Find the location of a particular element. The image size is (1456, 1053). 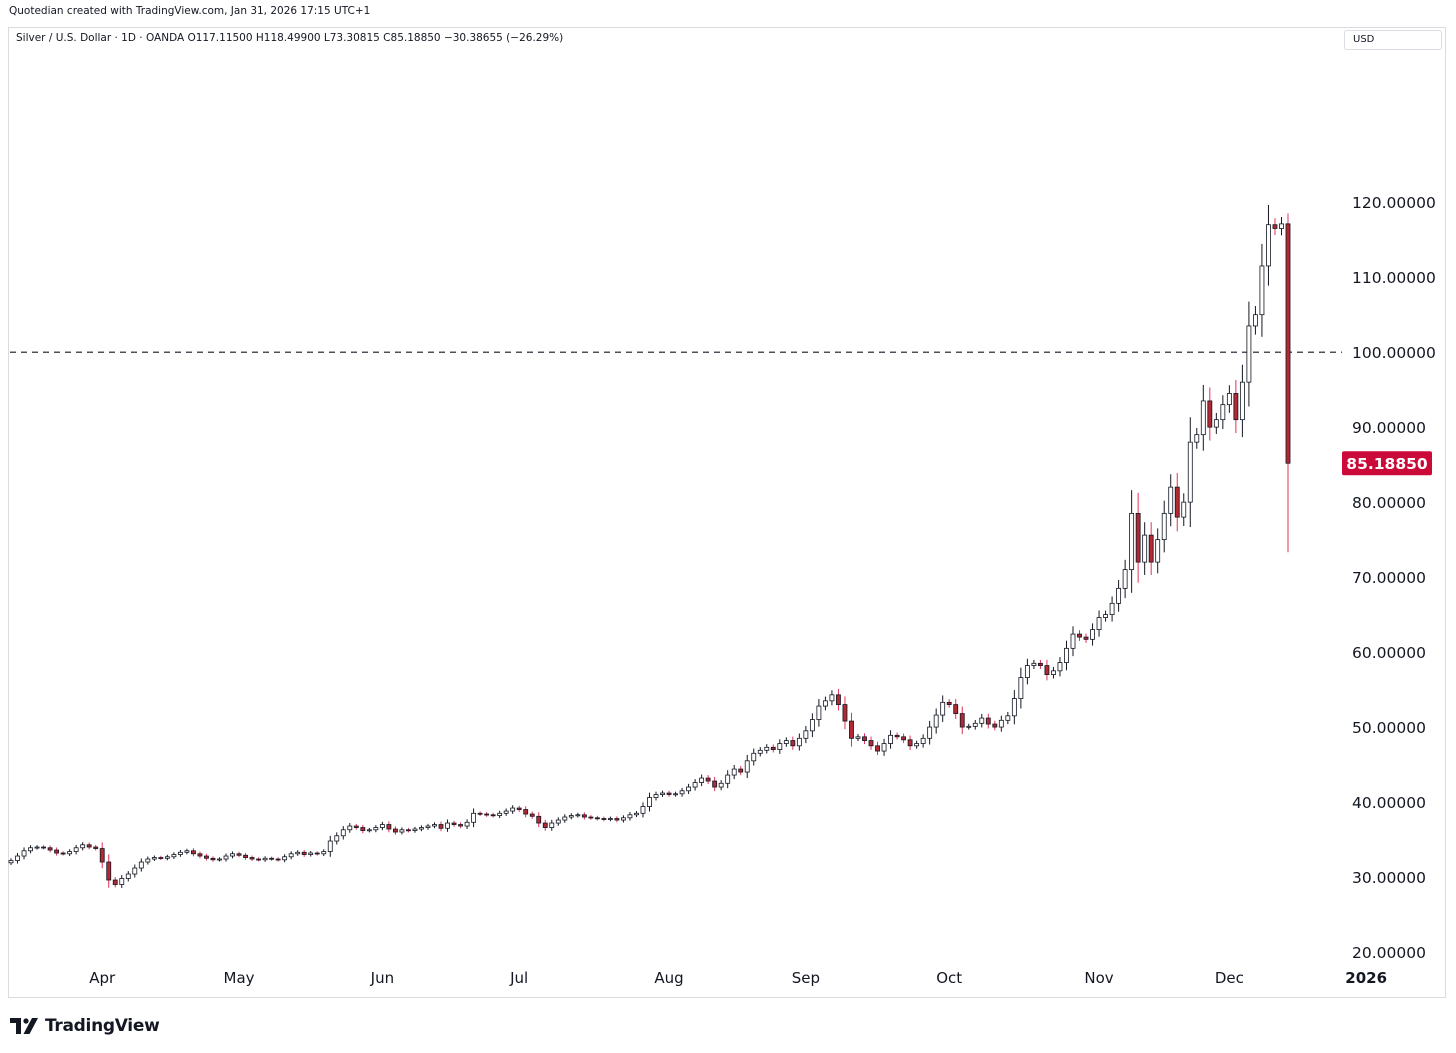

last-price-tag is located at coordinates (1387, 463).